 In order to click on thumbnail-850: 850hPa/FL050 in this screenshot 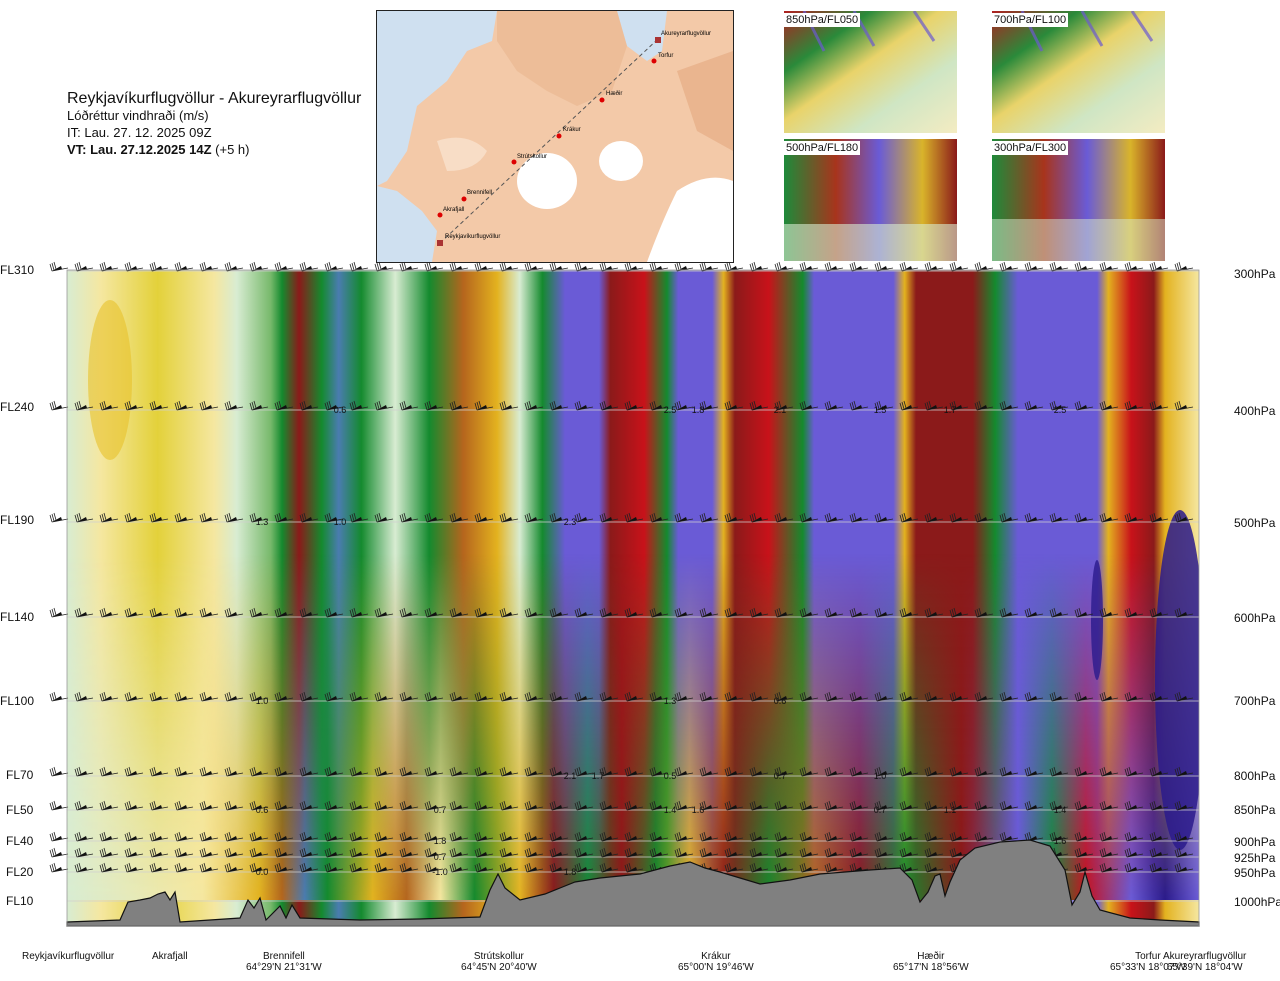, I will do `click(870, 72)`.